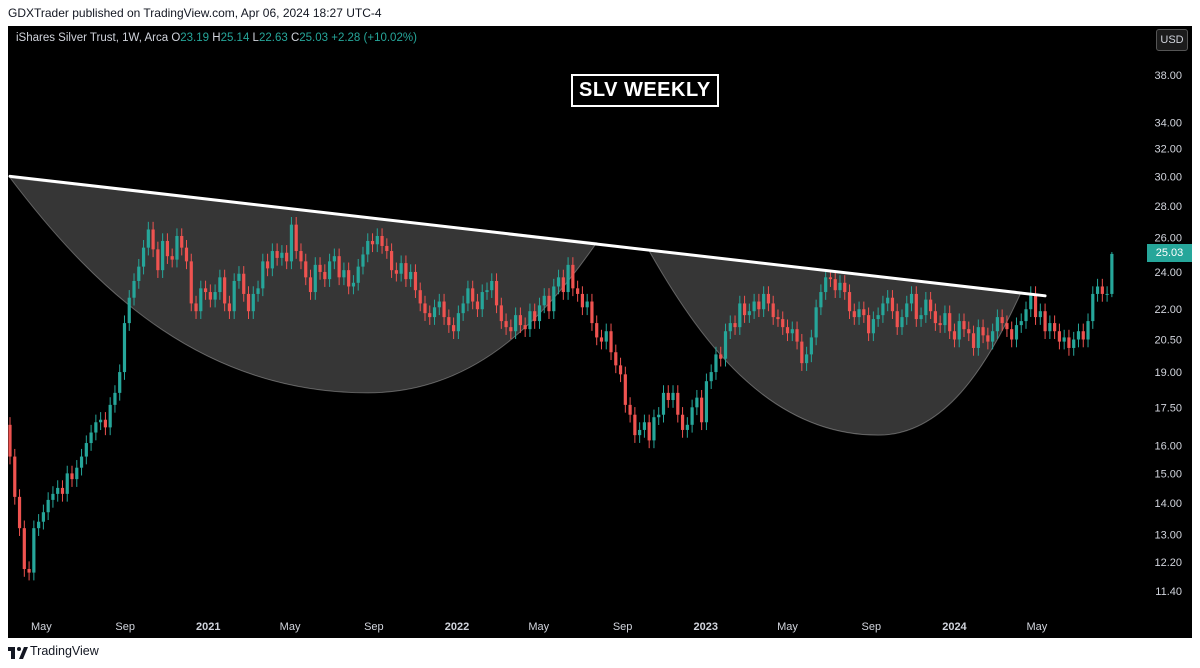 This screenshot has width=1200, height=668. What do you see at coordinates (1168, 563) in the screenshot?
I see `y-tick-label: 12.20` at bounding box center [1168, 563].